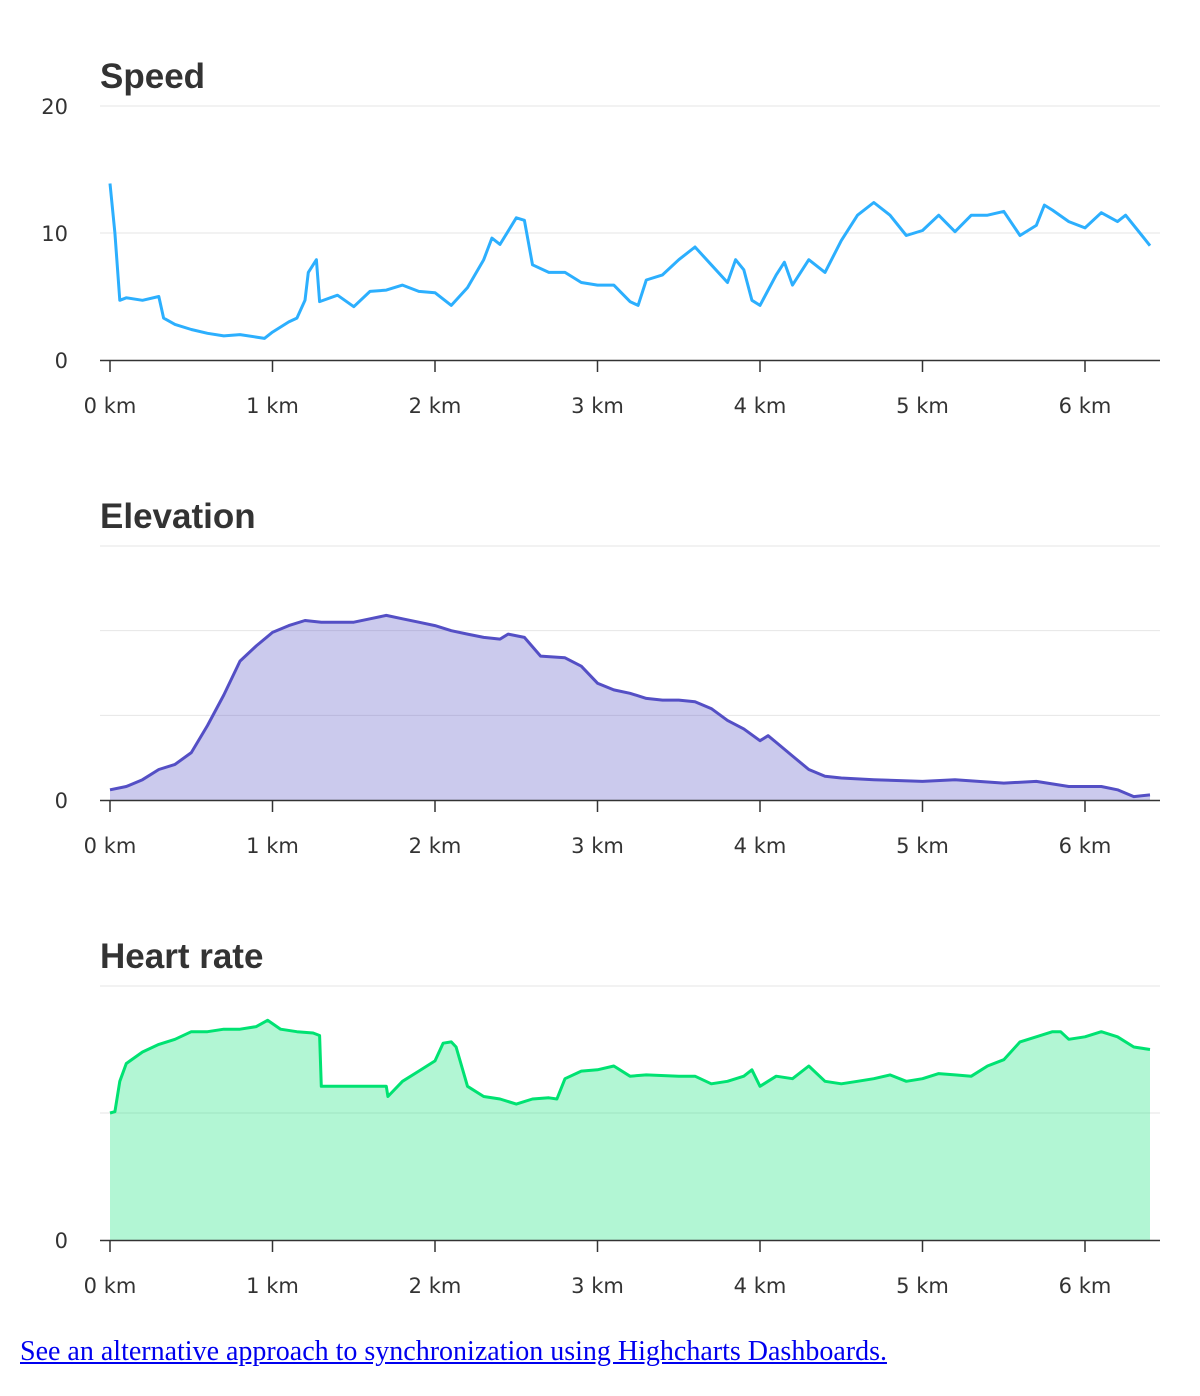  Describe the element at coordinates (178, 516) in the screenshot. I see `chart-title: Elevation` at that location.